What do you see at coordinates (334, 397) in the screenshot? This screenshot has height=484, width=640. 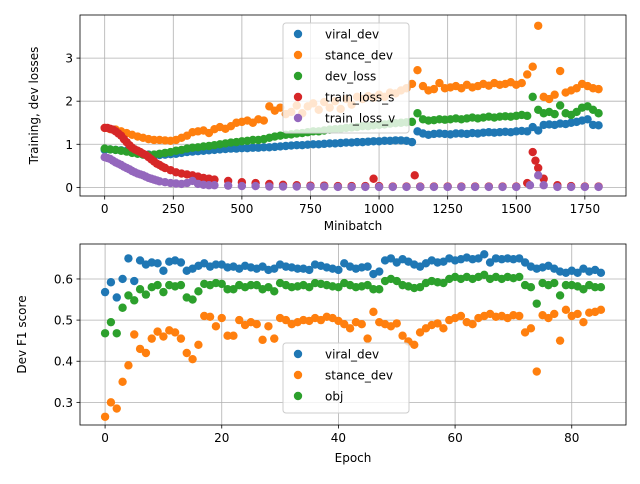 I see `f1-legend-label-obj: obj` at bounding box center [334, 397].